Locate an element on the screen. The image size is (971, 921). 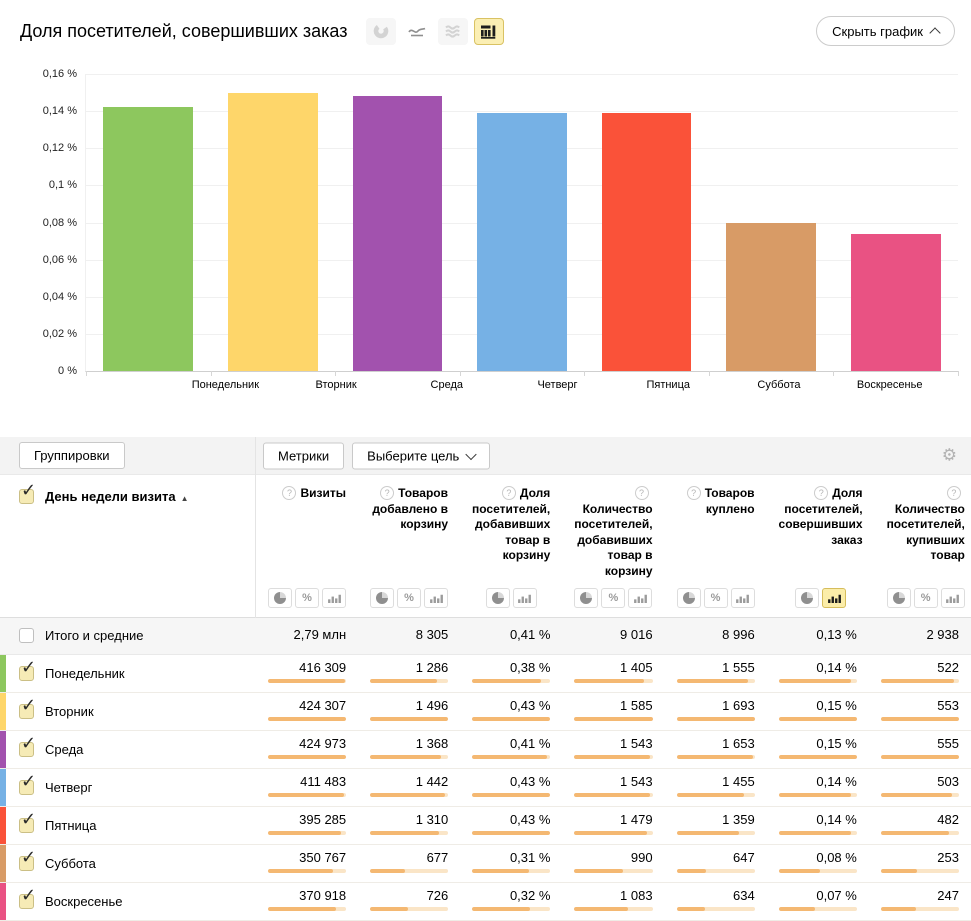
column-header-5: ? Товаров куплено% is located at coordinates (716, 547).